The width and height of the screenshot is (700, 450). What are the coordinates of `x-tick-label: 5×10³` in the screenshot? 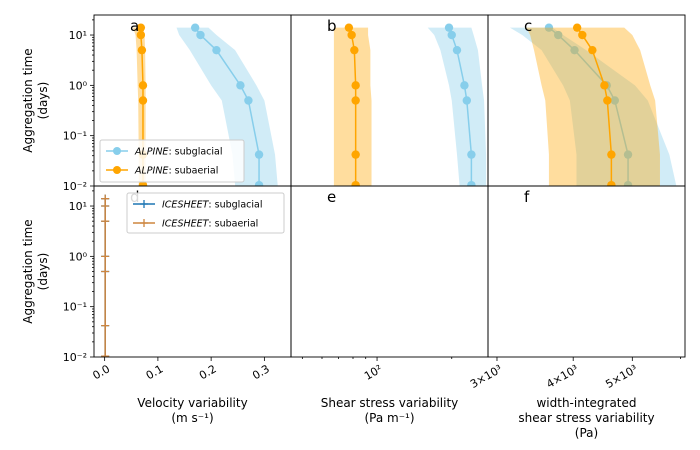 It's located at (621, 376).